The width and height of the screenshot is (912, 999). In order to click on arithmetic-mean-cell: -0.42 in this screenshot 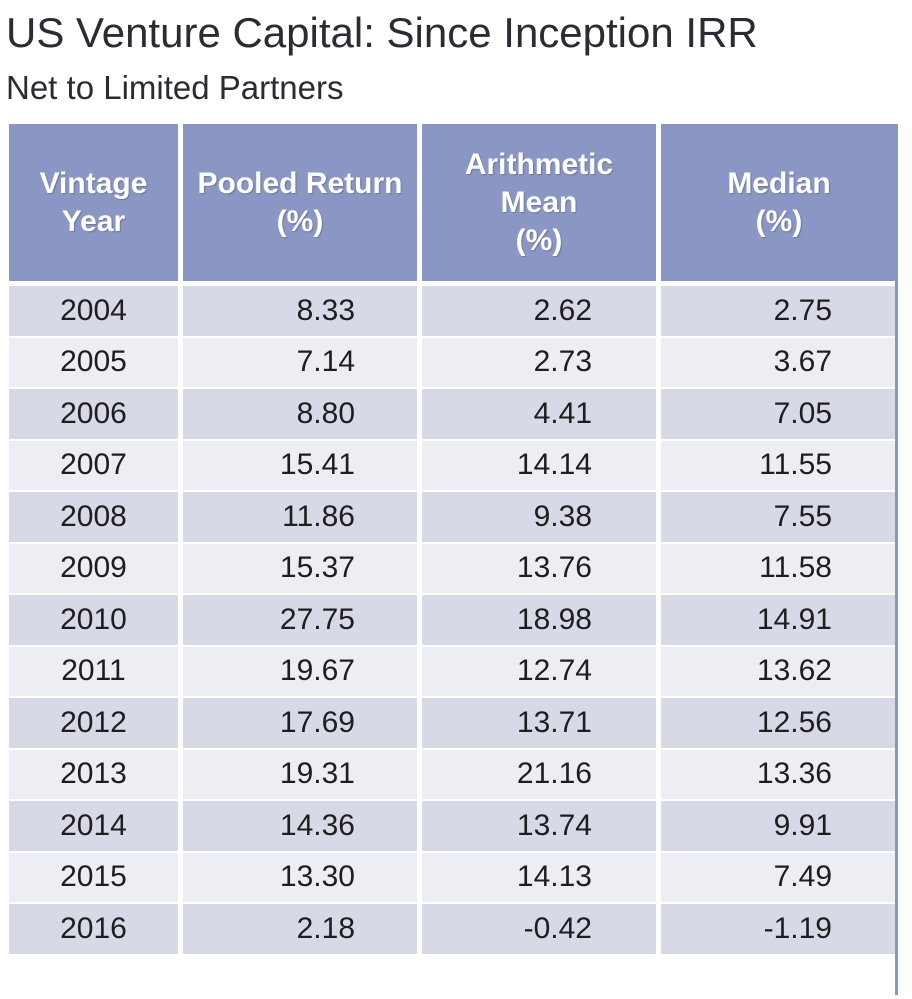, I will do `click(539, 929)`.